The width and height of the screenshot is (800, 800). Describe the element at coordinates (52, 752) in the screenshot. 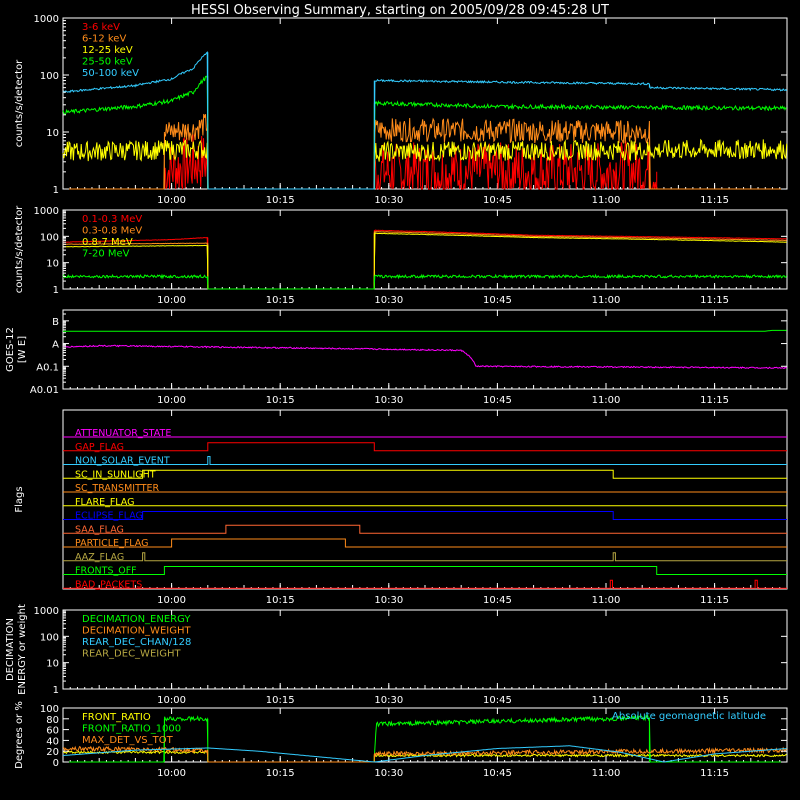

I see `ratios-ytick-label: 20` at that location.